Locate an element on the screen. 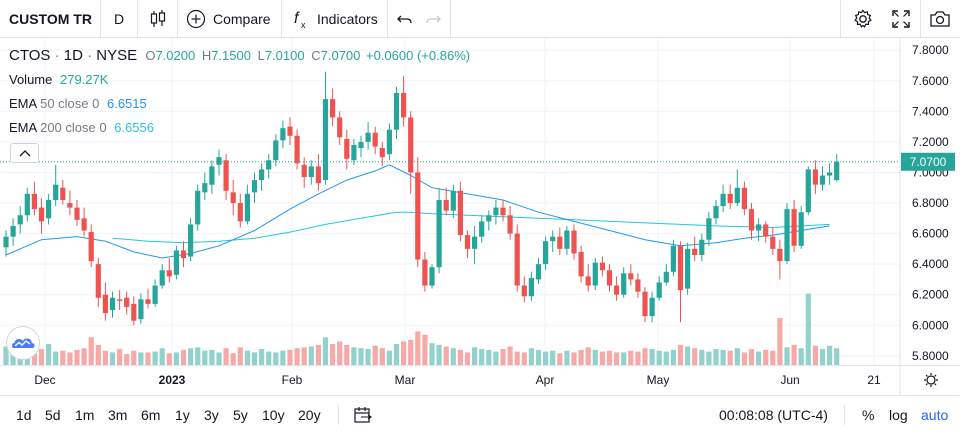 The width and height of the screenshot is (960, 434). range-button-10y: 10y is located at coordinates (273, 415).